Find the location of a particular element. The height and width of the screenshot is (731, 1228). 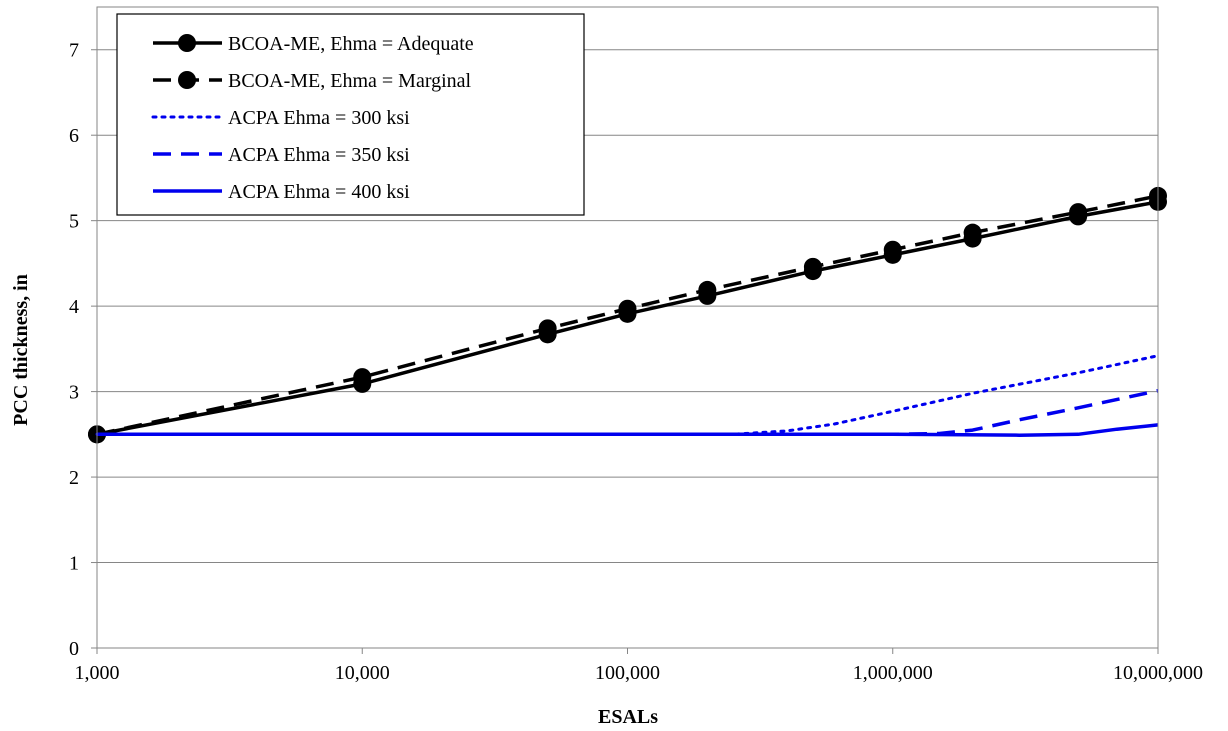

x-axis-title: ESALs is located at coordinates (628, 717).